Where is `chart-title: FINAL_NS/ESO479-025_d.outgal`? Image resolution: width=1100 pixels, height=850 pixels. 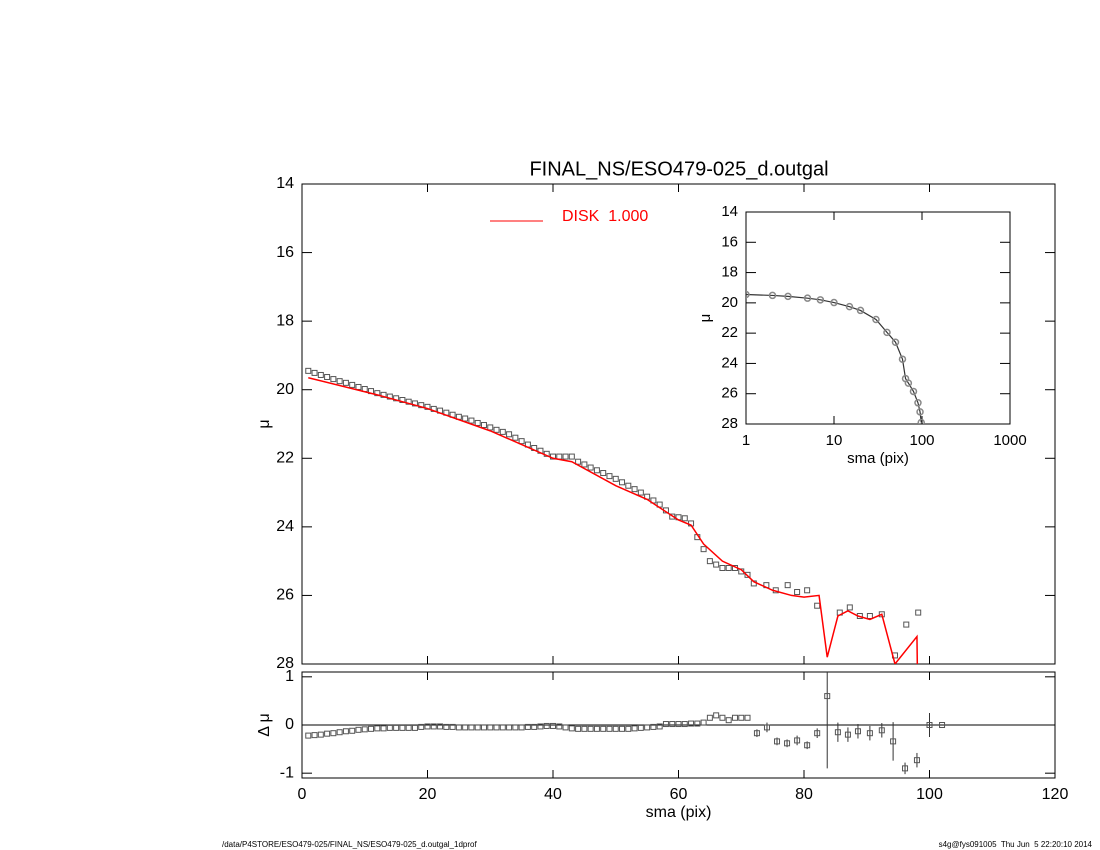
chart-title: FINAL_NS/ESO479-025_d.outgal is located at coordinates (678, 169).